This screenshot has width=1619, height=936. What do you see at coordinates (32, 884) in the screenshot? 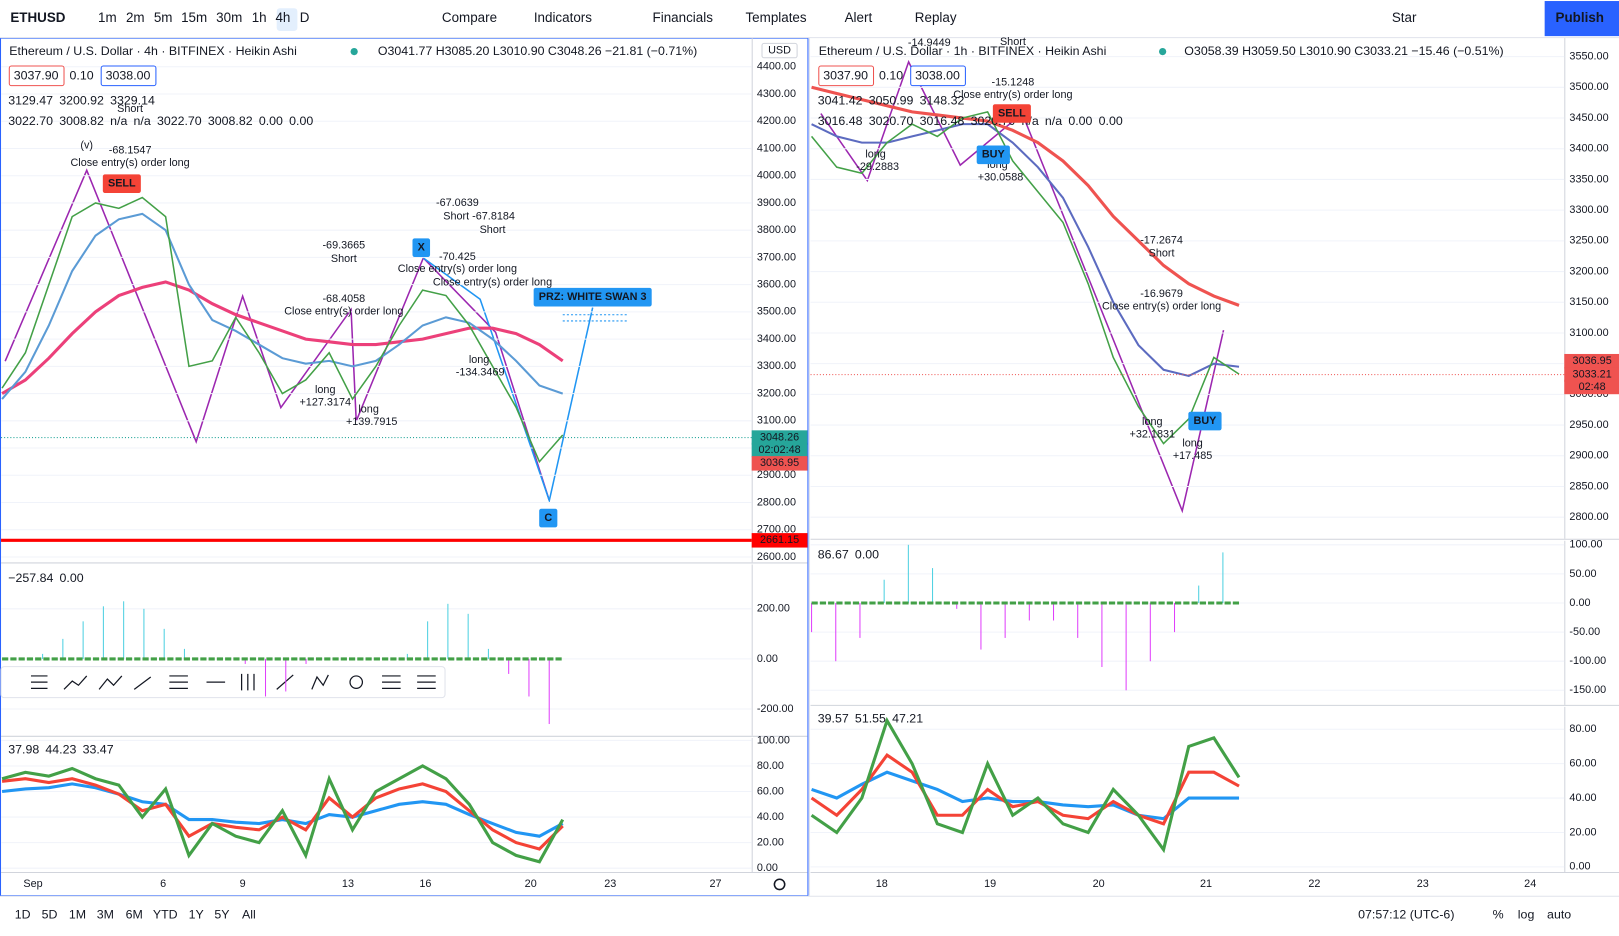
I see `x-tick-label: Sep` at bounding box center [32, 884].